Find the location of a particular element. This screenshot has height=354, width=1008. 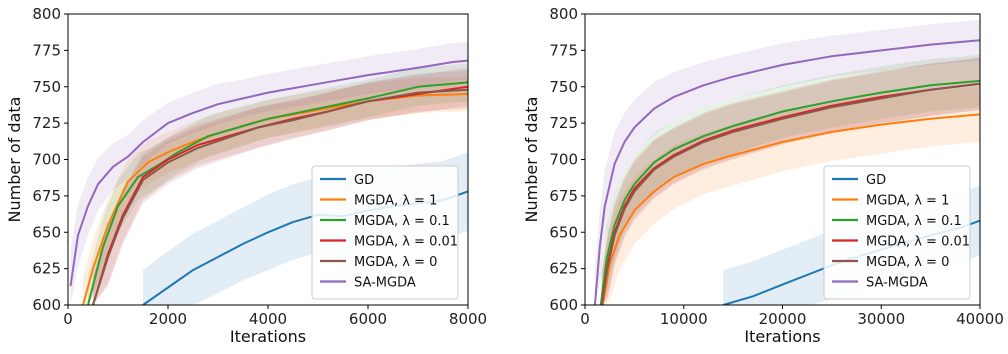

x-tick-label: 4000 is located at coordinates (268, 319).